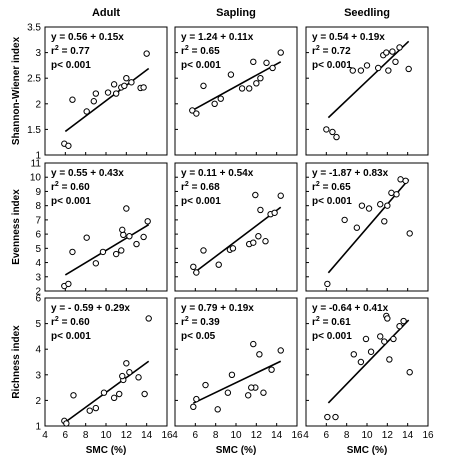  I want to click on regression-equation: y = 0.79 + 0.19x, so click(217, 308).